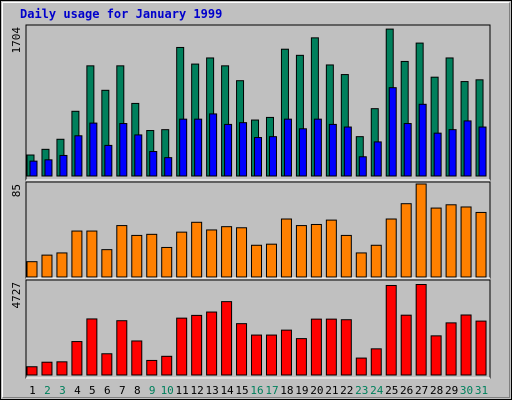  Describe the element at coordinates (47, 390) in the screenshot. I see `day-label: 2` at that location.